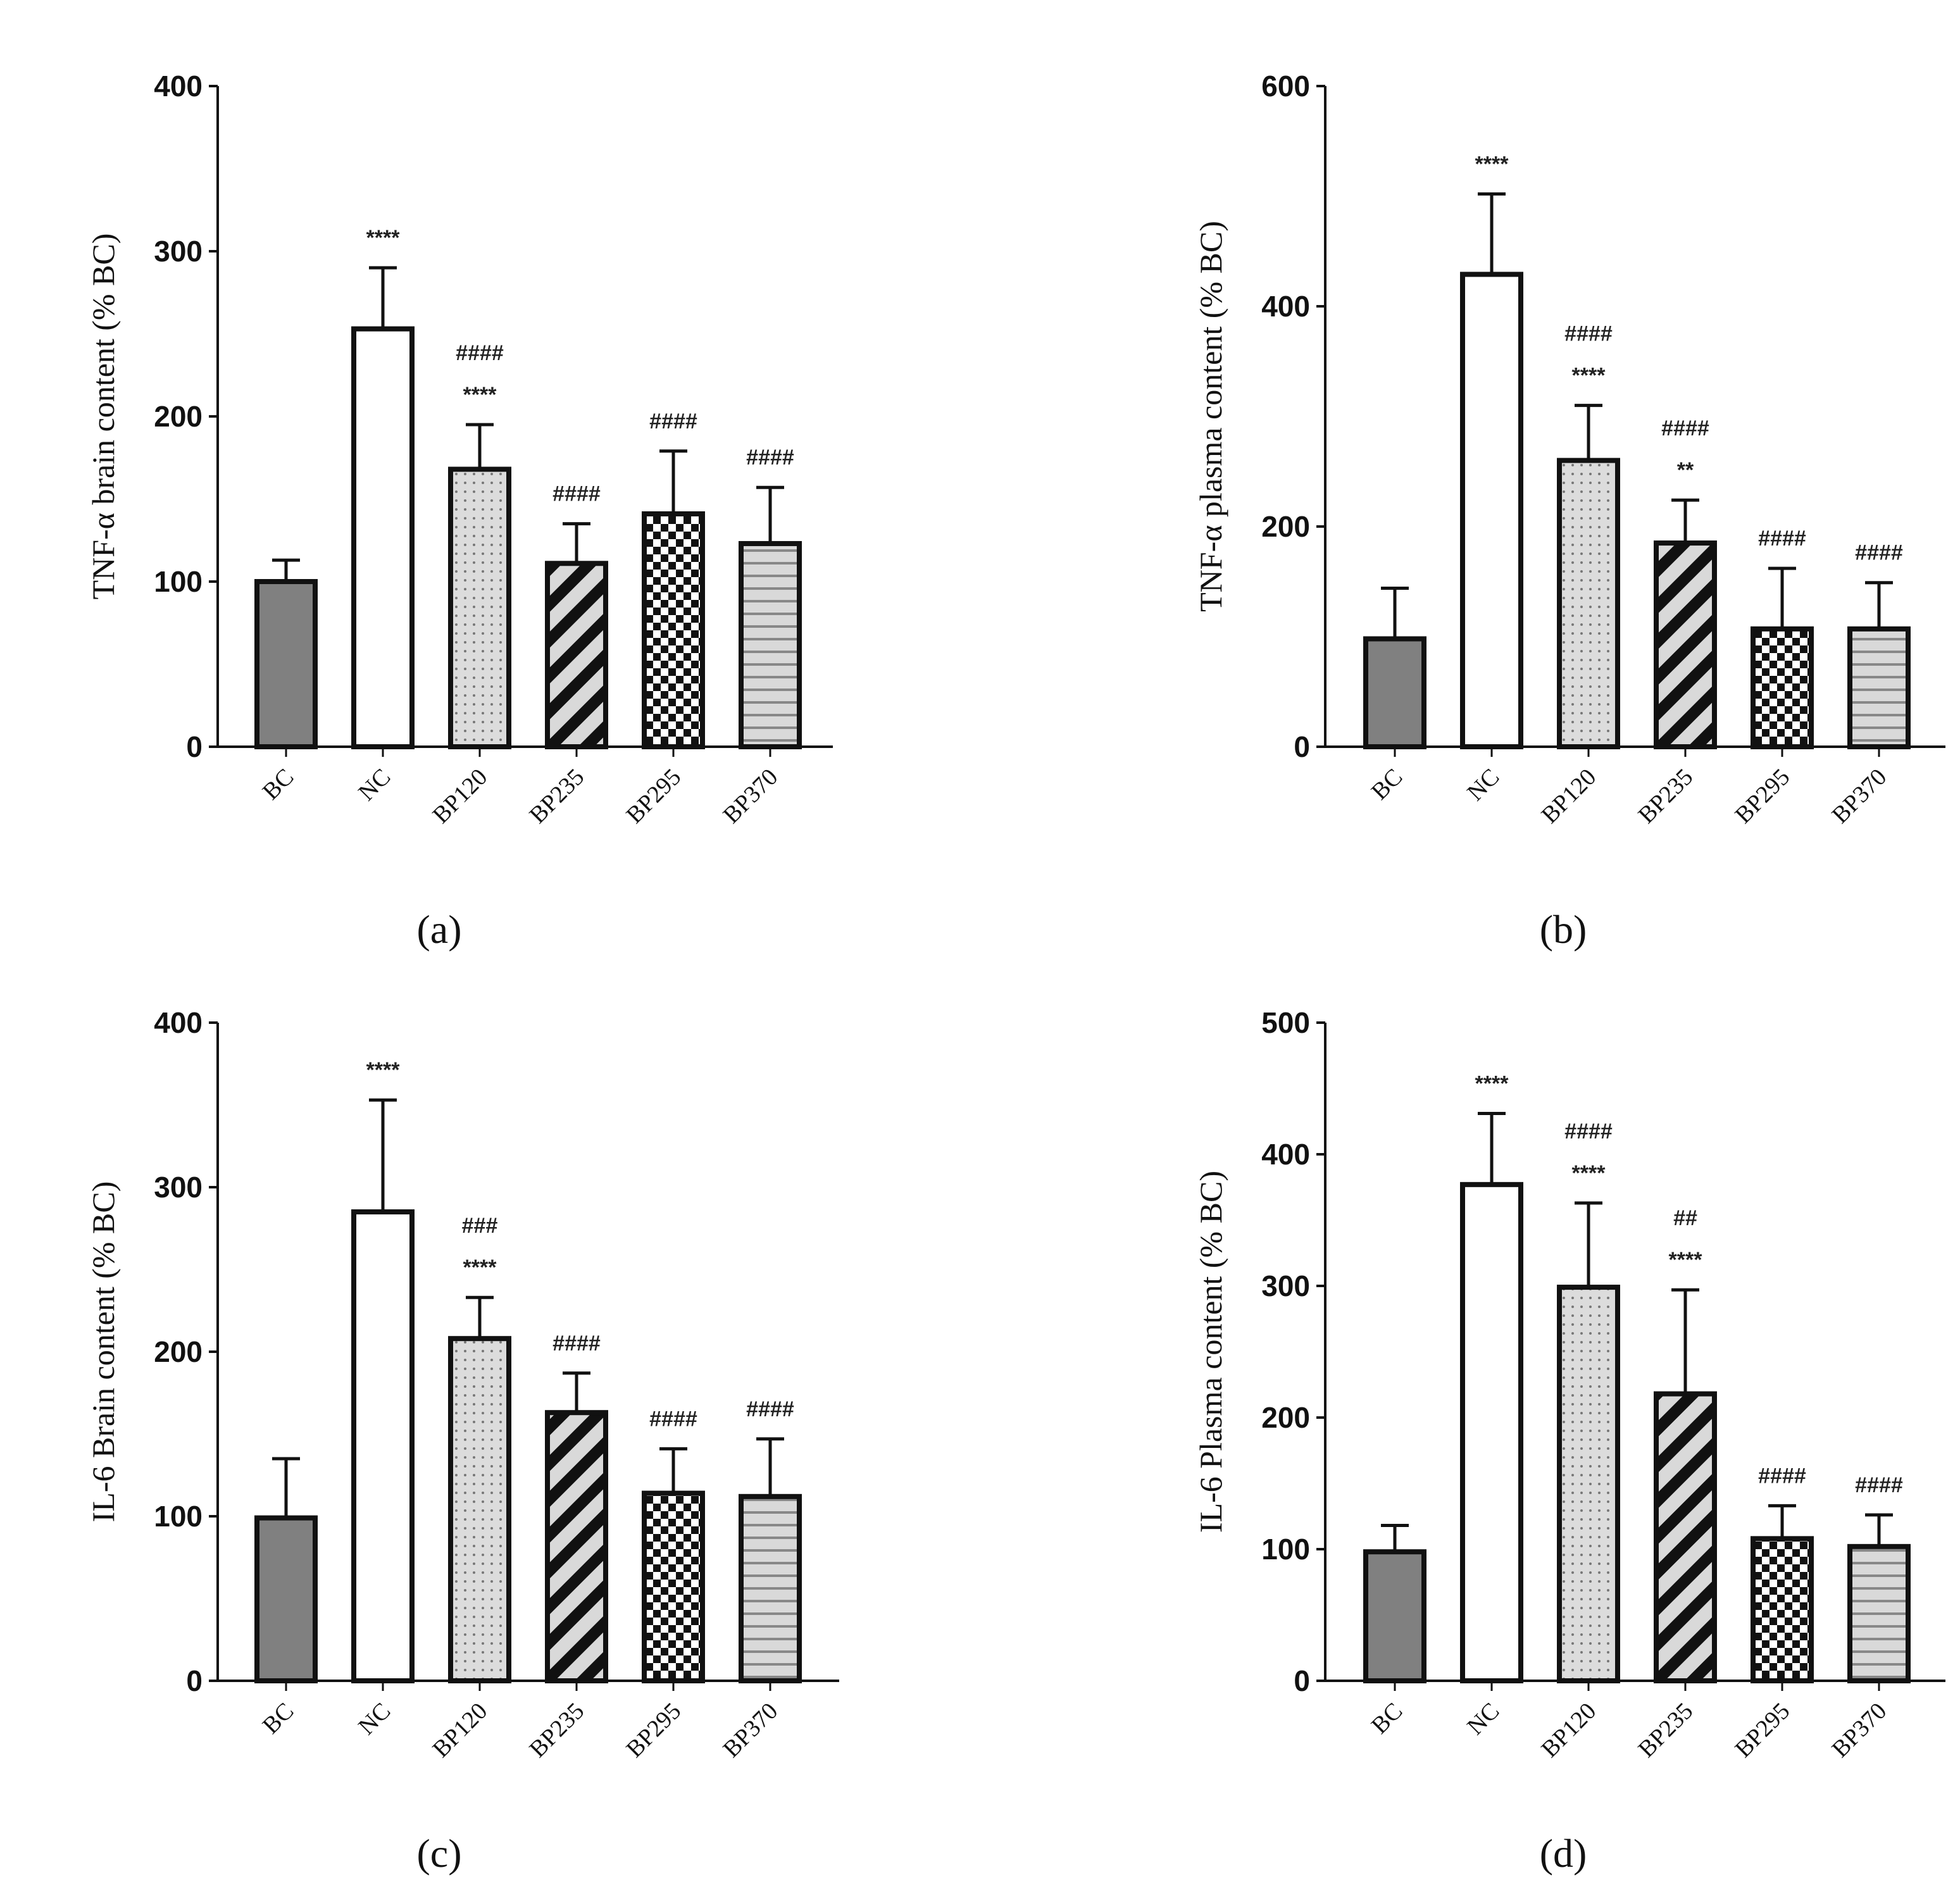  Describe the element at coordinates (1563, 929) in the screenshot. I see `panel-caption: (b)` at that location.